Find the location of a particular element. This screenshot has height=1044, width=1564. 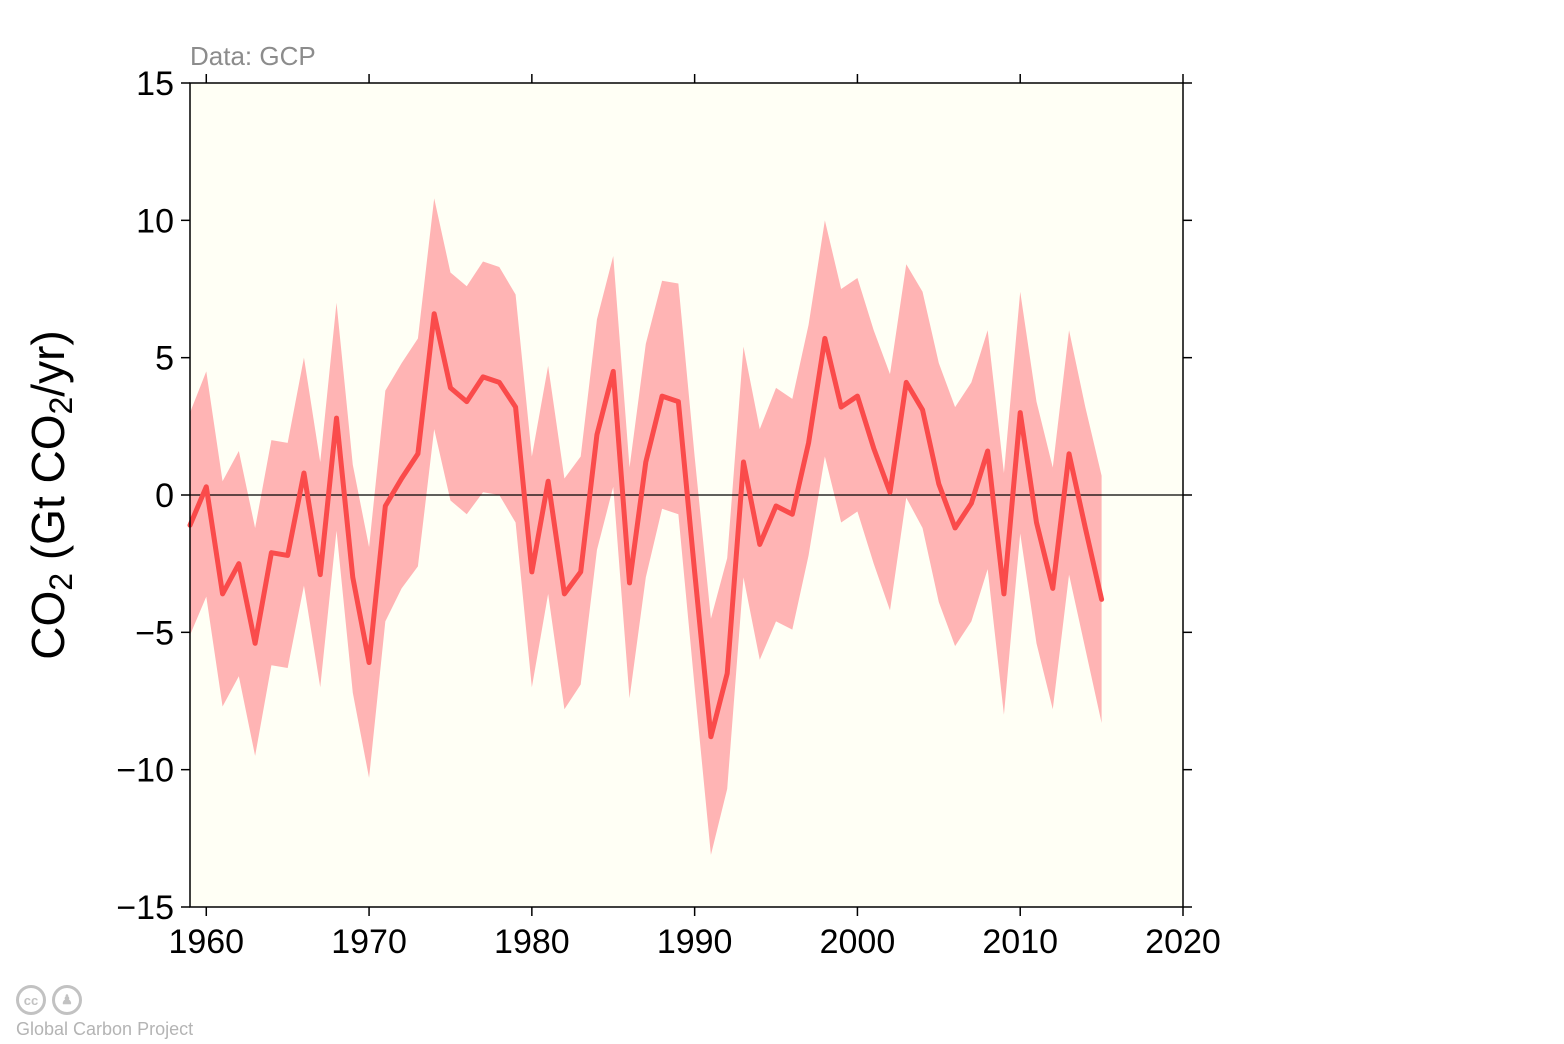

y-tick-label: −10 is located at coordinates (145, 771).